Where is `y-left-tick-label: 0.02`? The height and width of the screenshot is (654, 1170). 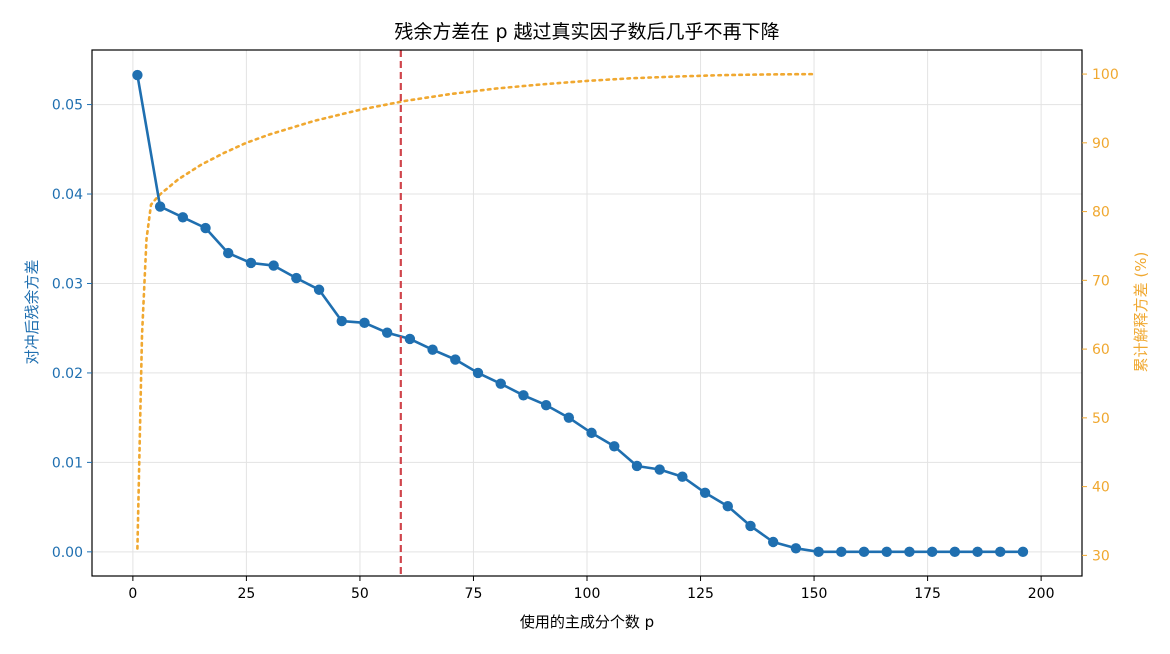
y-left-tick-label: 0.02 is located at coordinates (67, 374).